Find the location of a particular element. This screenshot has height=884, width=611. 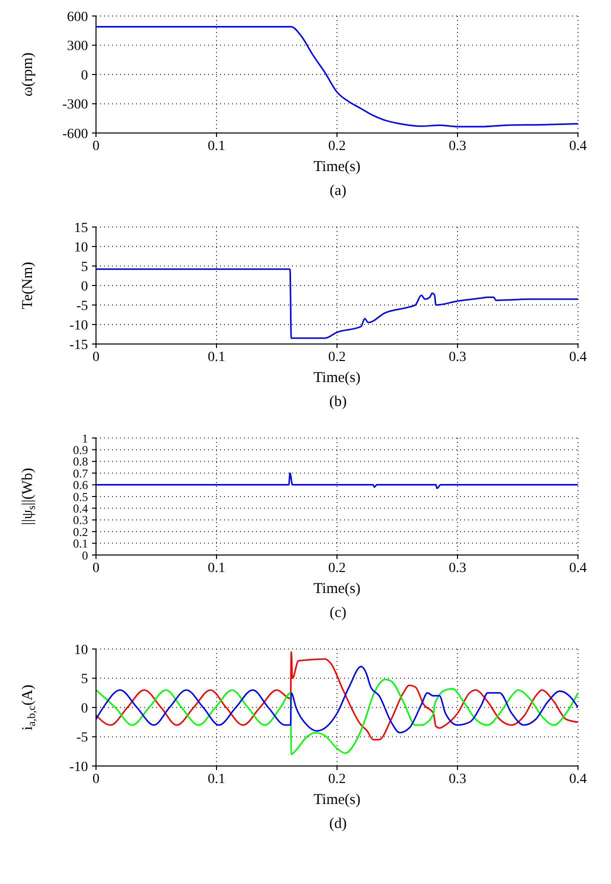

text: (b) is located at coordinates (338, 403).